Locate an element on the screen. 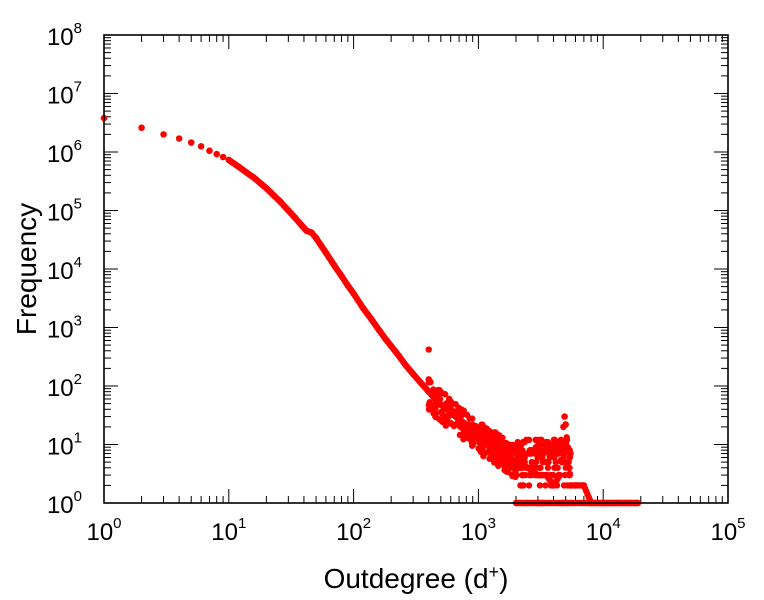  x-tick-label: 10⁵ is located at coordinates (727, 530).